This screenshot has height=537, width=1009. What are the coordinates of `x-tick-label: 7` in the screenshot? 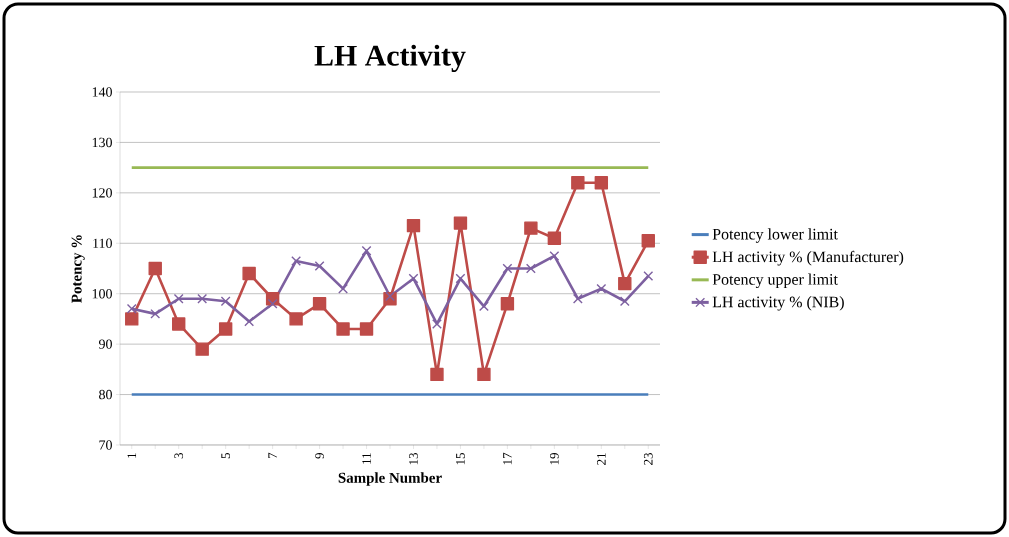 It's located at (272, 455).